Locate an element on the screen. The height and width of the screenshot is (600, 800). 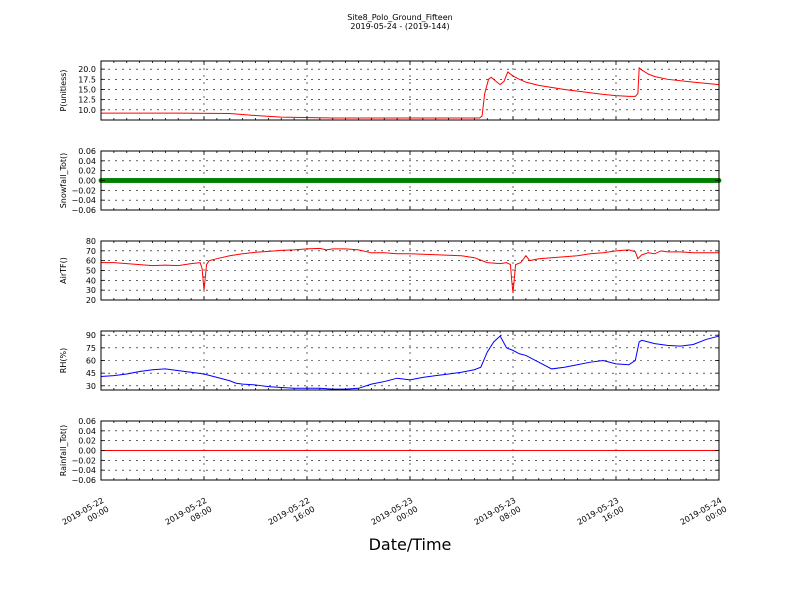
y-tick-label: 45 is located at coordinates (91, 373).